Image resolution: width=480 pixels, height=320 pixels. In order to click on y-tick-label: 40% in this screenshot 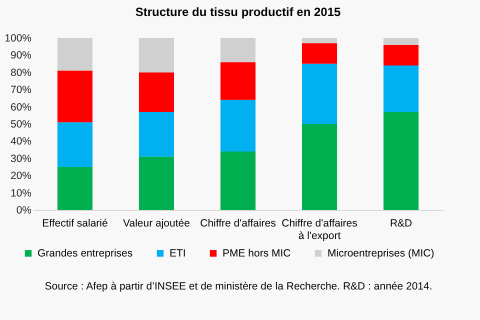, I will do `click(21, 142)`.